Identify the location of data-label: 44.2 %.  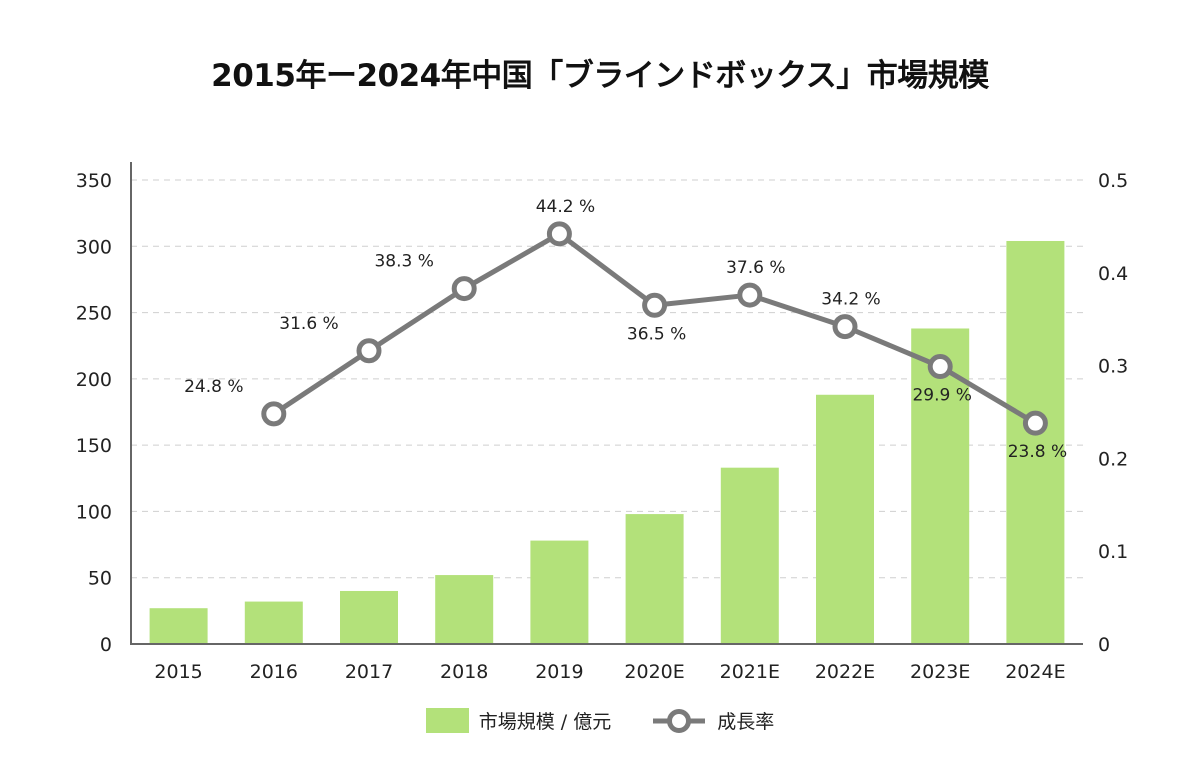
(565, 207).